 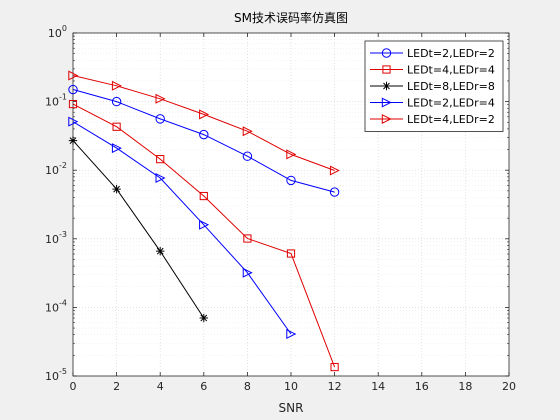 I want to click on legend-label: LEDt=2,LEDr=4, so click(x=451, y=103).